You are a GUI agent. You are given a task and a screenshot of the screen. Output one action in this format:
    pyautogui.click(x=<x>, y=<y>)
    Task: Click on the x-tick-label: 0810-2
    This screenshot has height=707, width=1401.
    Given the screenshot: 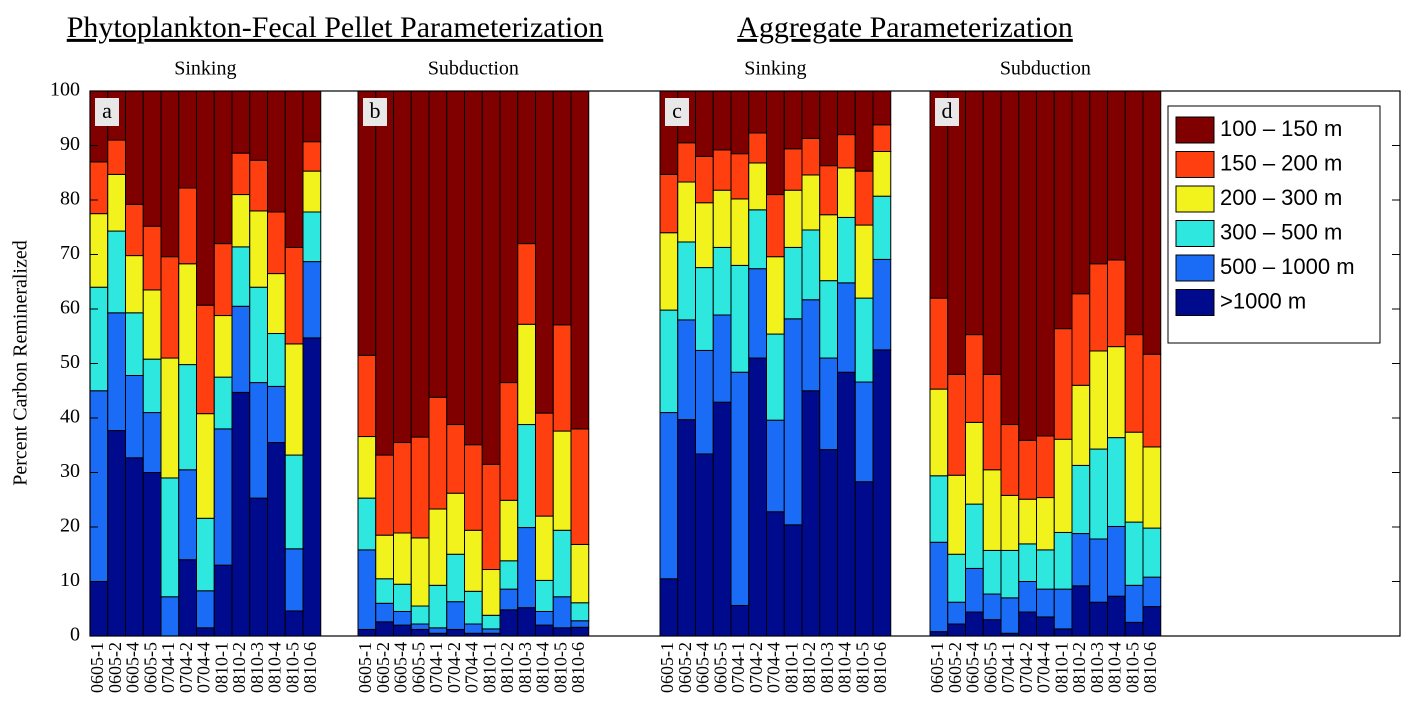 What is the action you would take?
    pyautogui.click(x=239, y=667)
    